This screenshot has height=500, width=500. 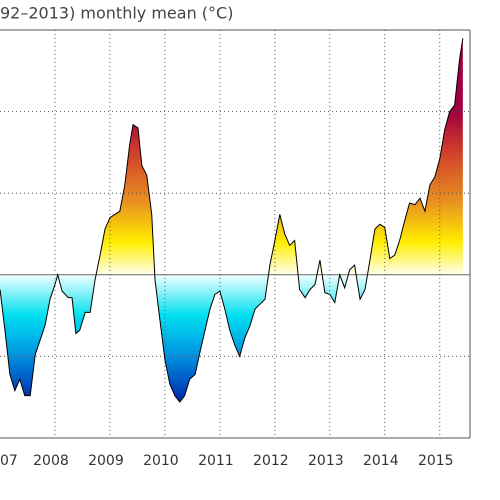 I want to click on x-tick-label: 2010, so click(x=161, y=461).